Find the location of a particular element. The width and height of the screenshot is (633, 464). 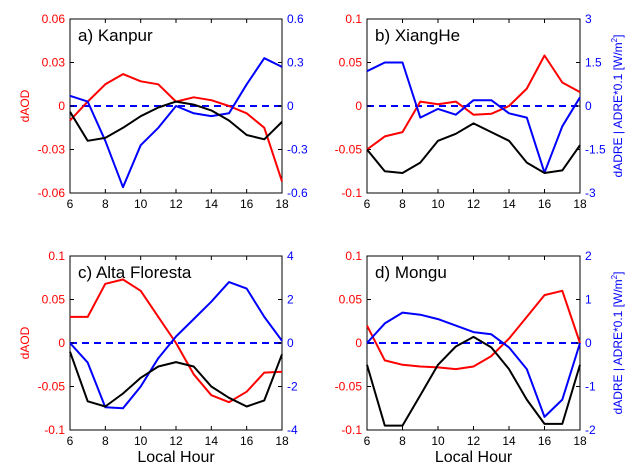

right-y-tick-label: 1 is located at coordinates (588, 300).